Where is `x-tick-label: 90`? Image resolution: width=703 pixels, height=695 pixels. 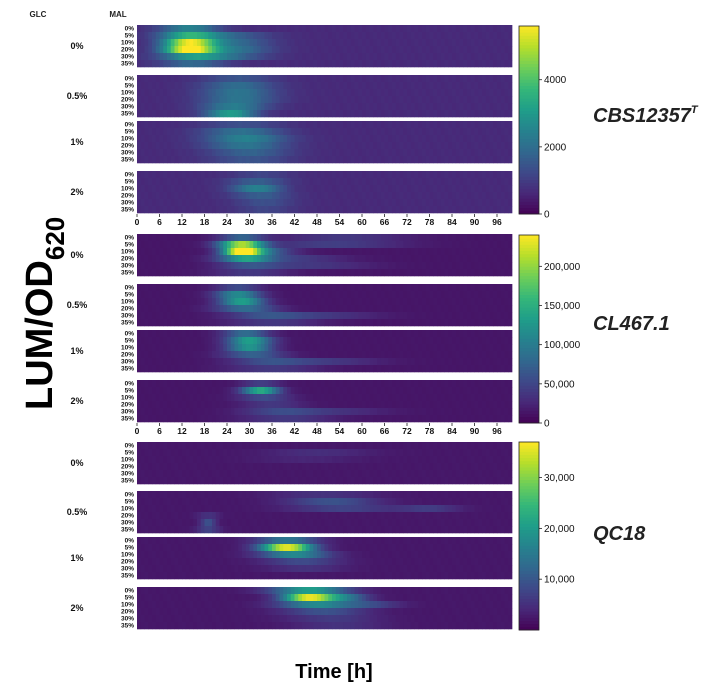 x-tick-label: 90 is located at coordinates (475, 222).